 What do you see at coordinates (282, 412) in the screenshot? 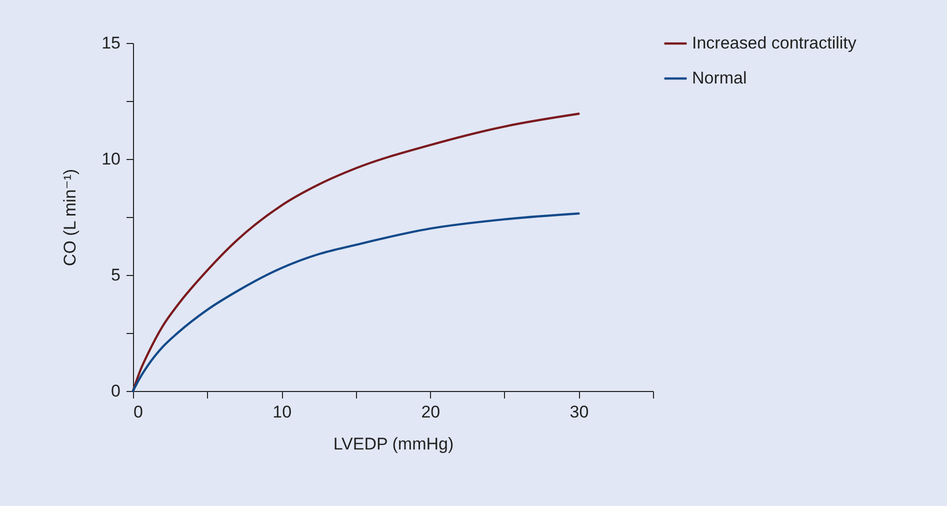
I see `x-tick-label: 10` at bounding box center [282, 412].